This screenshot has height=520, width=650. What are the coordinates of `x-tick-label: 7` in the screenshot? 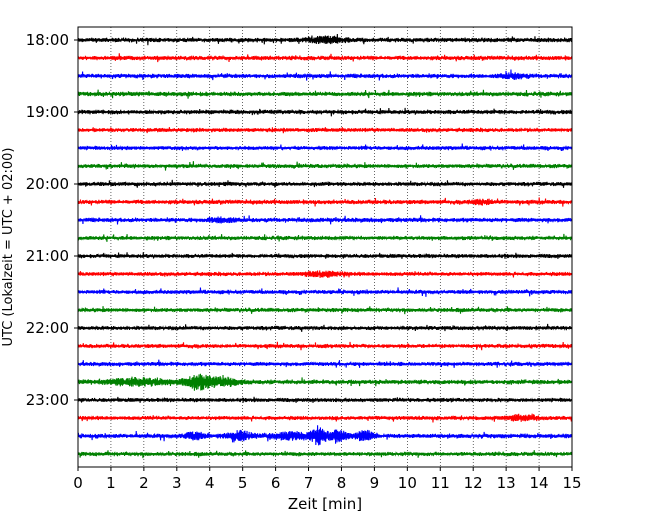 It's located at (309, 483).